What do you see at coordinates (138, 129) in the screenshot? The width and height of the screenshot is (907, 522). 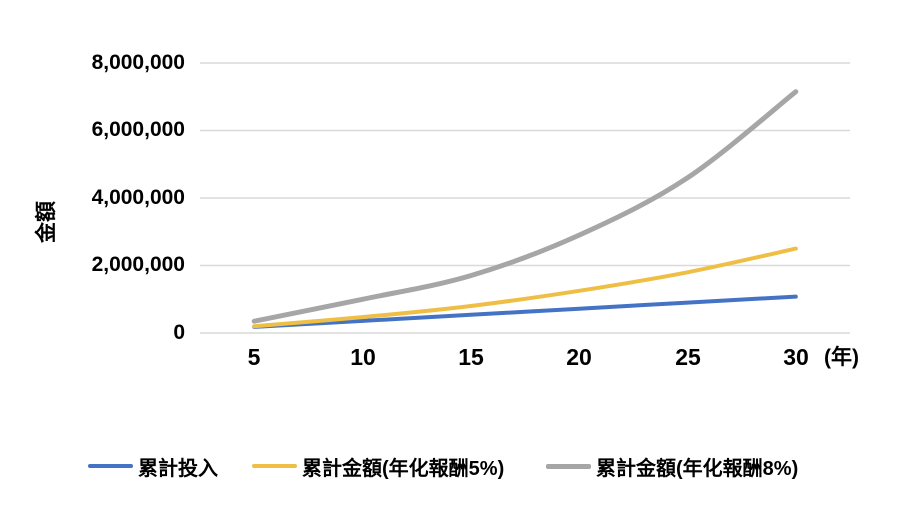 I see `y-tick-label: 6,000,000` at bounding box center [138, 129].